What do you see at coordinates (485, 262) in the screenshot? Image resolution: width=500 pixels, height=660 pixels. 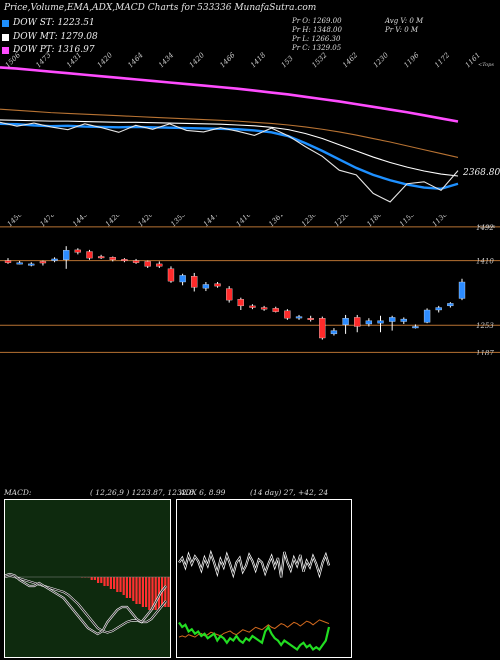 I see `price-level-label: 1410` at bounding box center [485, 262].